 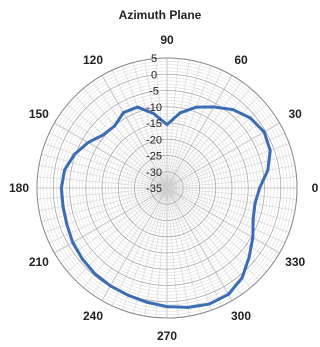 What do you see at coordinates (19, 188) in the screenshot?
I see `angle-tick-label: 180` at bounding box center [19, 188].